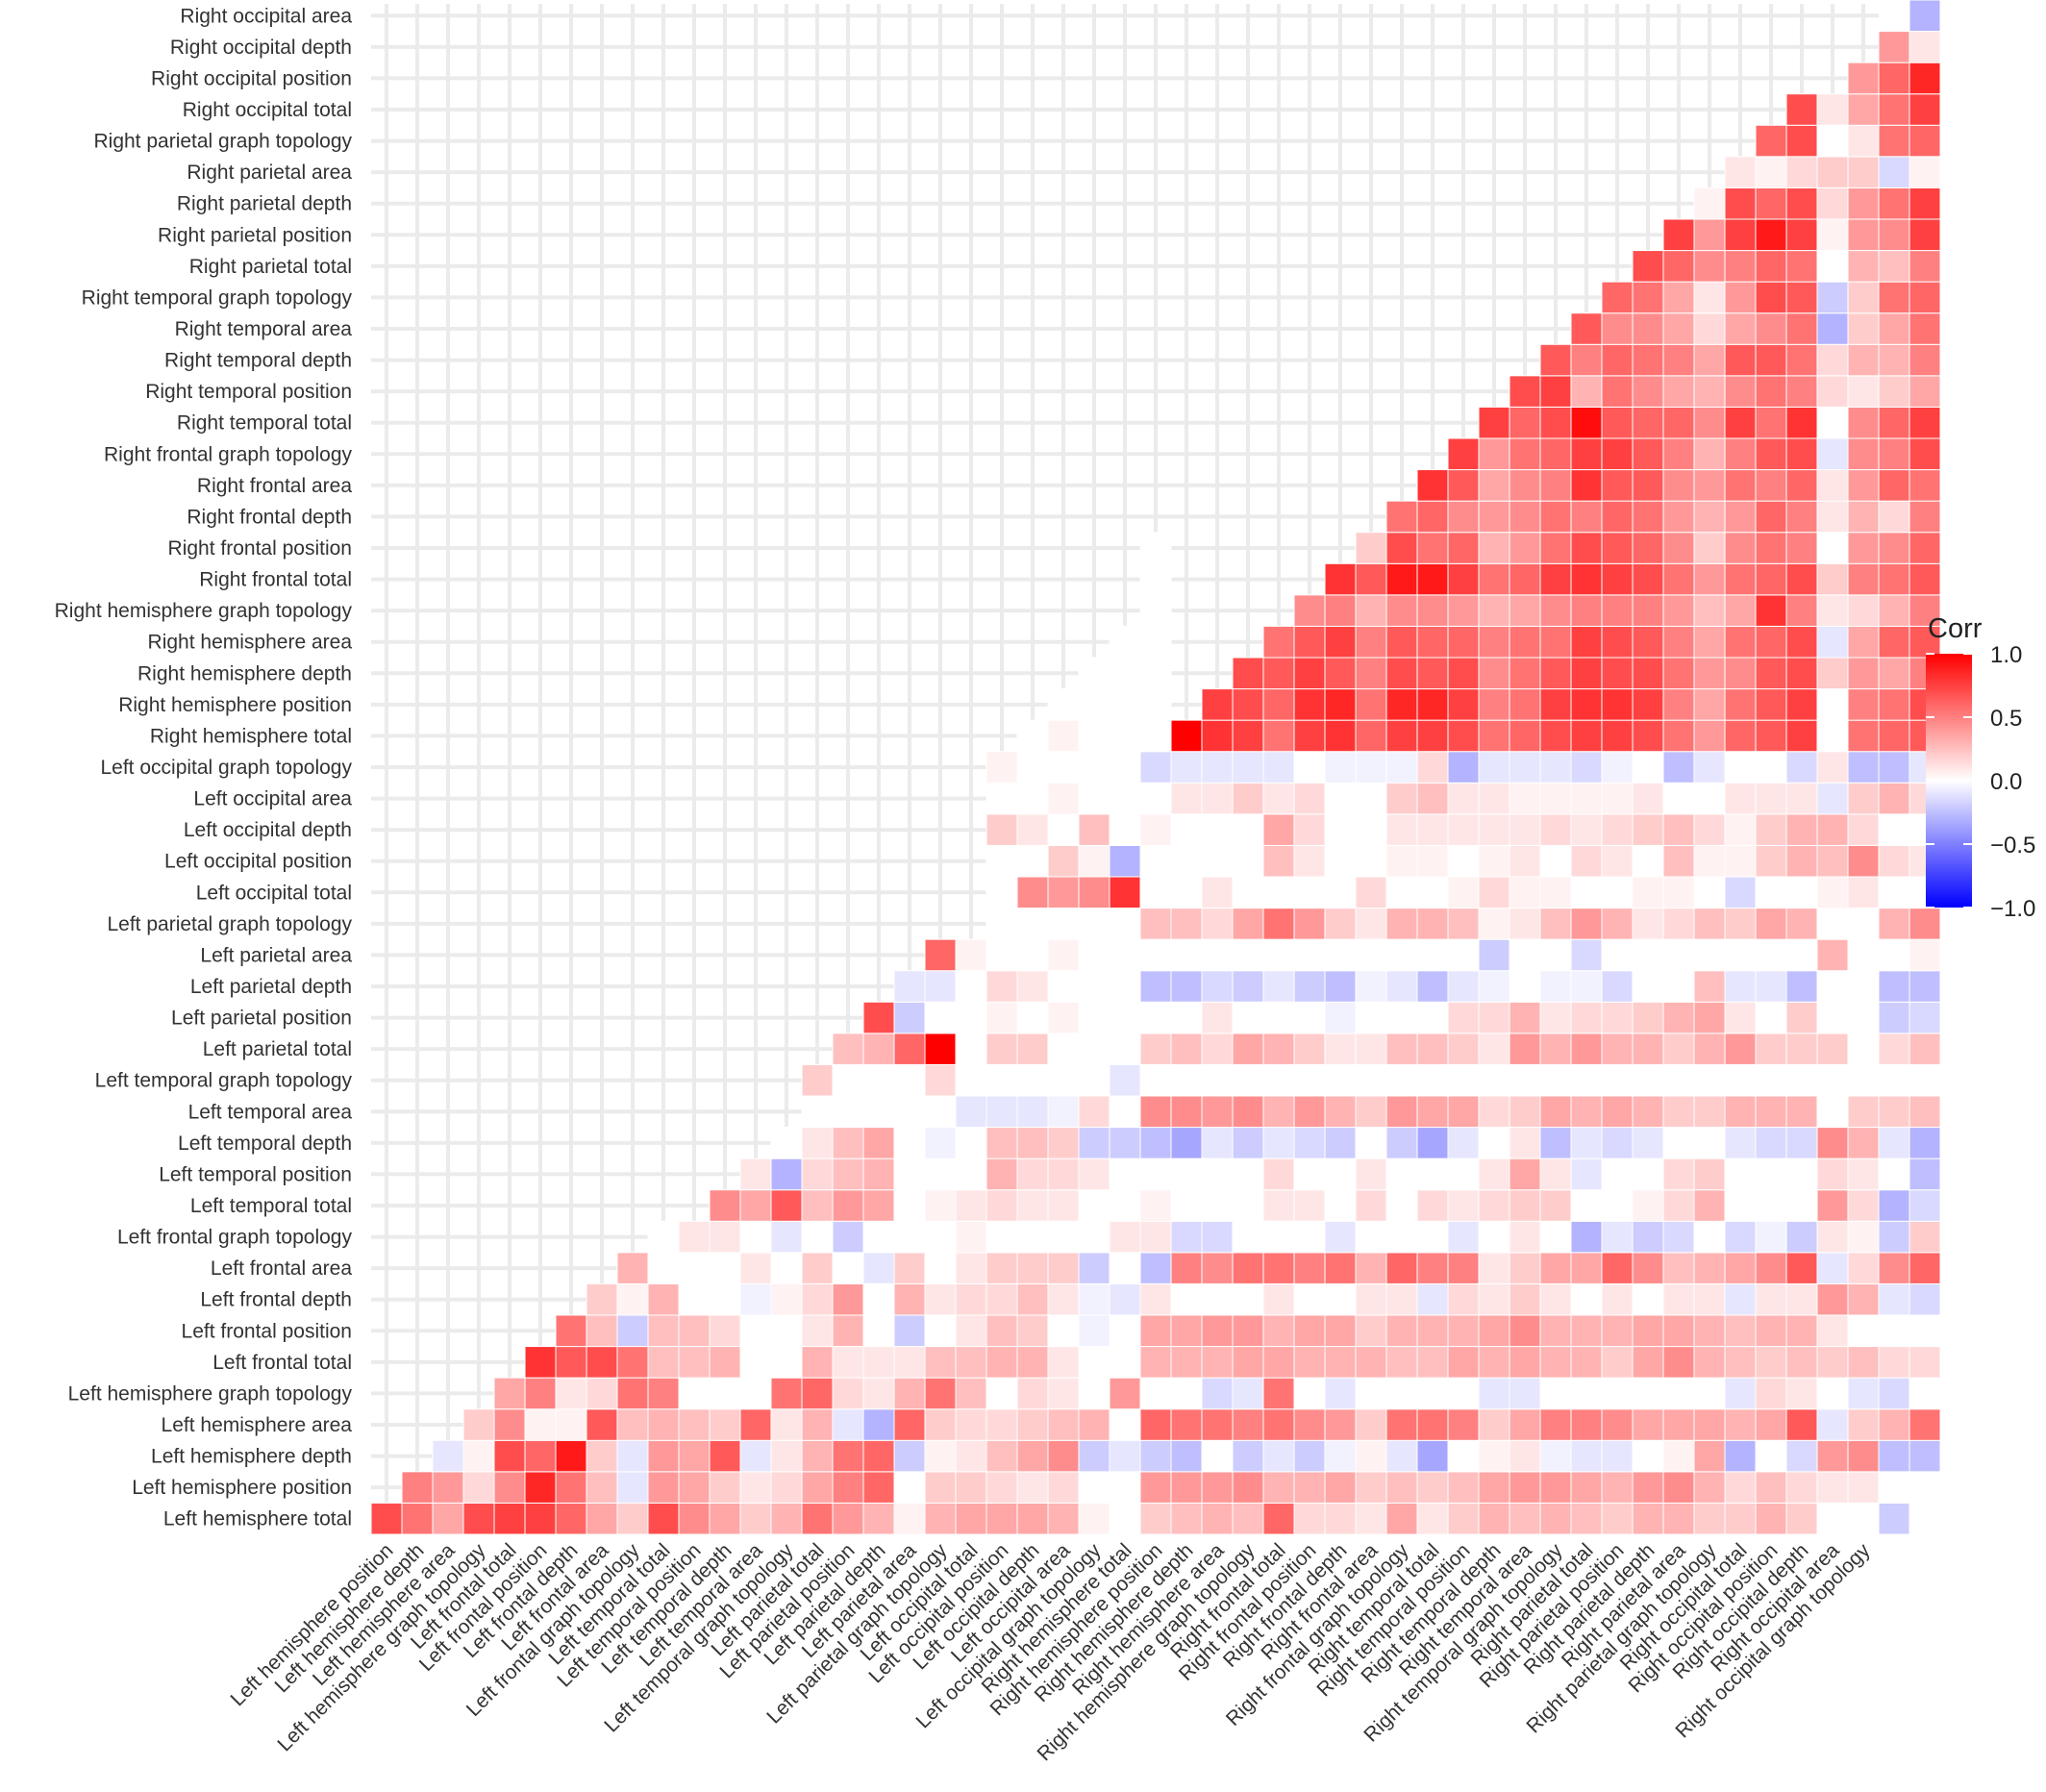 The height and width of the screenshot is (1792, 2046). I want to click on y-axis-tick-label: Right hemisphere graph topology, so click(204, 611).